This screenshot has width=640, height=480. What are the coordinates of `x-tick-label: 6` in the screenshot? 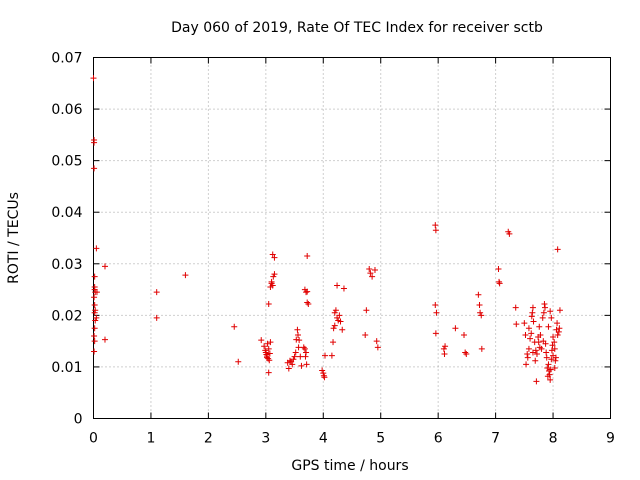 It's located at (438, 439).